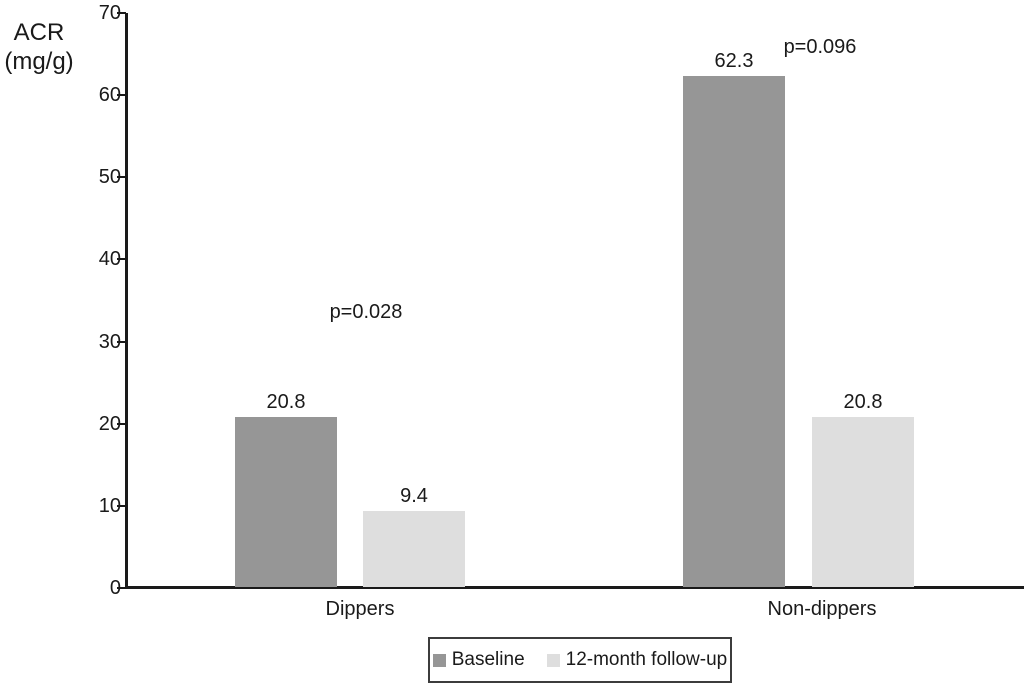 The height and width of the screenshot is (686, 1024). Describe the element at coordinates (734, 61) in the screenshot. I see `bar-value-label: 62.3` at that location.